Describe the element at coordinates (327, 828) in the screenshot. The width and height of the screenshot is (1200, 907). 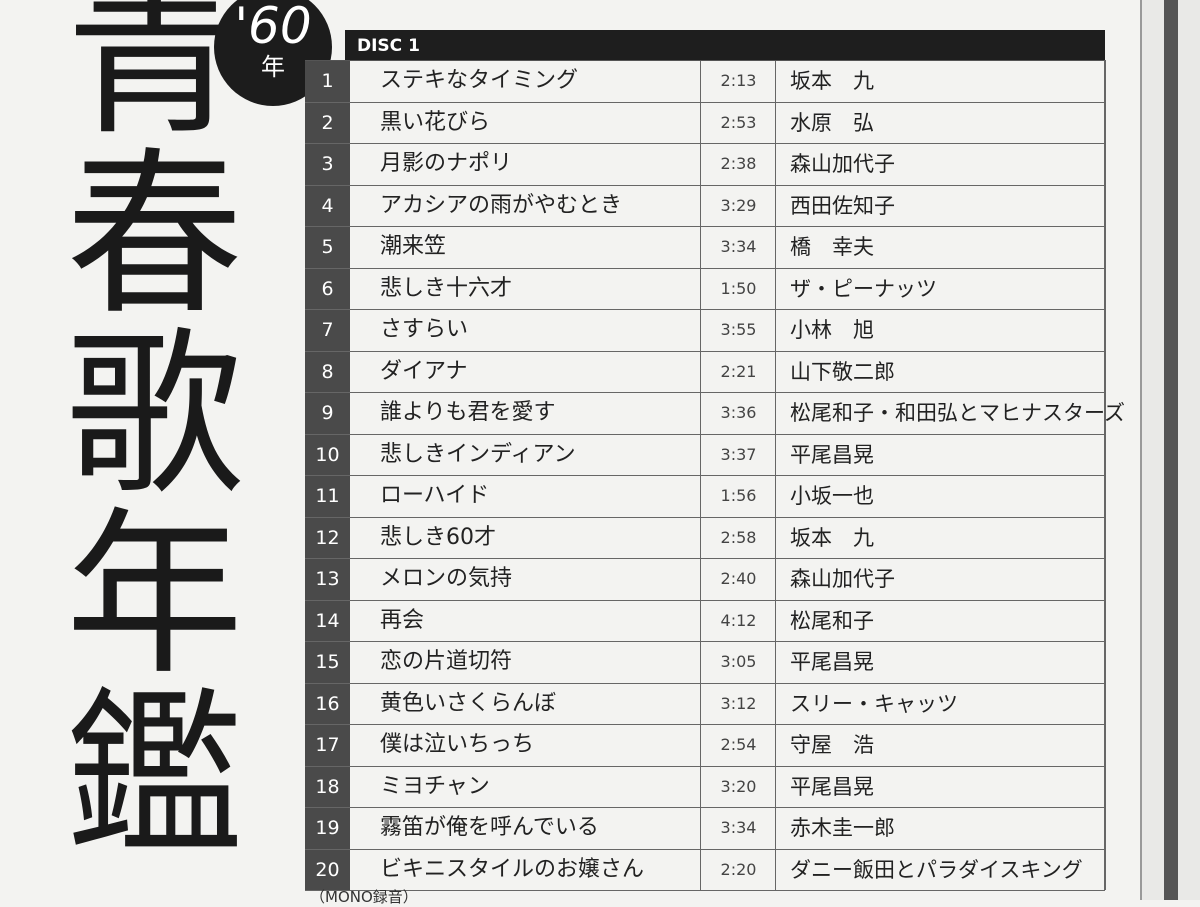
I see `track-number: 19` at that location.